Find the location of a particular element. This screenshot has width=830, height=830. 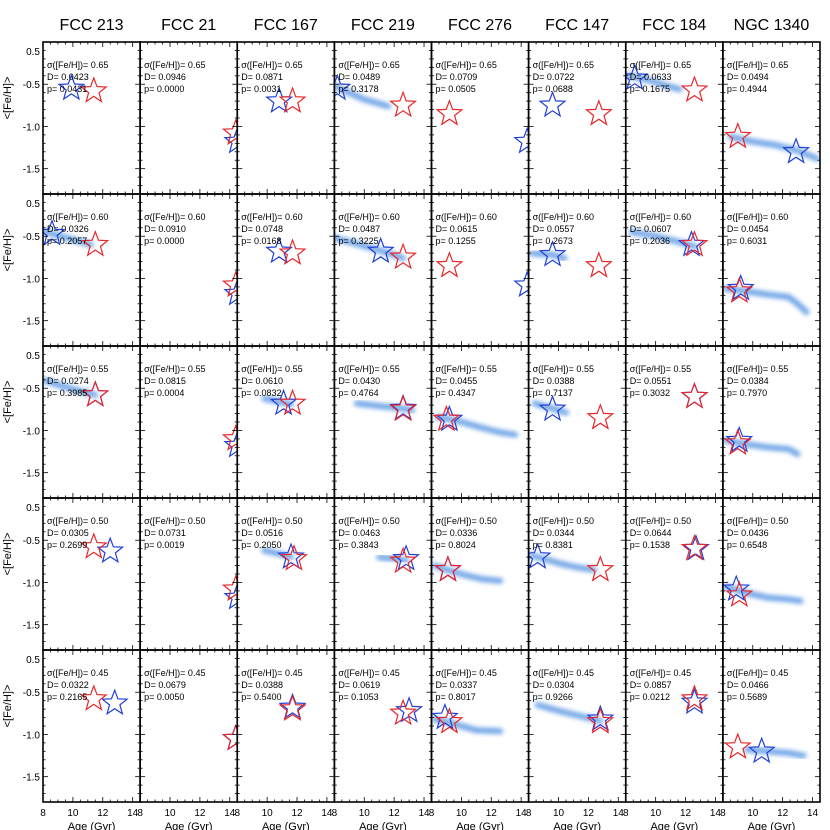

panel: σ([Fe/H])= 0.50 D= 0.0436 p= 0.6548 is located at coordinates (771, 574).